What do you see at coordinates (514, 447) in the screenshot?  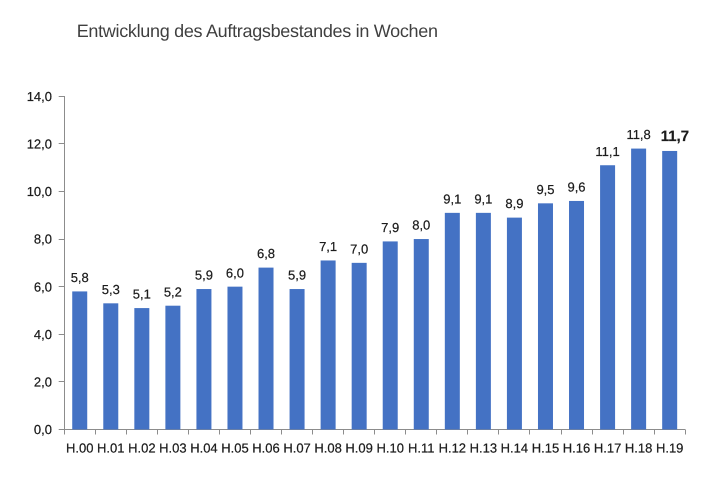 I see `svg-text: H.14` at bounding box center [514, 447].